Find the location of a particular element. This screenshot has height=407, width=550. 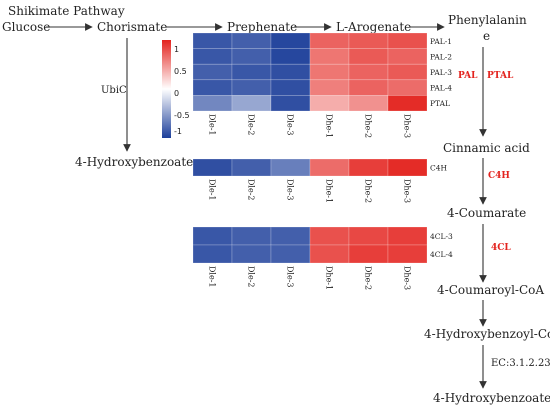

arogenate-label: L-Arogenate is located at coordinates (373, 27).